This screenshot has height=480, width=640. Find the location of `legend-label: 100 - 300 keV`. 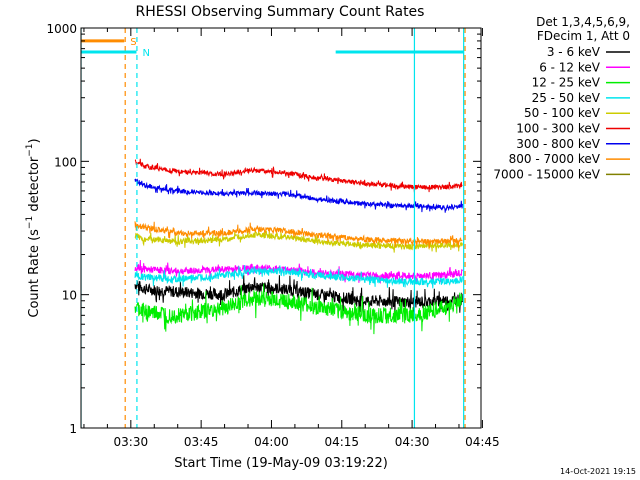

legend-label: 100 - 300 keV is located at coordinates (558, 129).